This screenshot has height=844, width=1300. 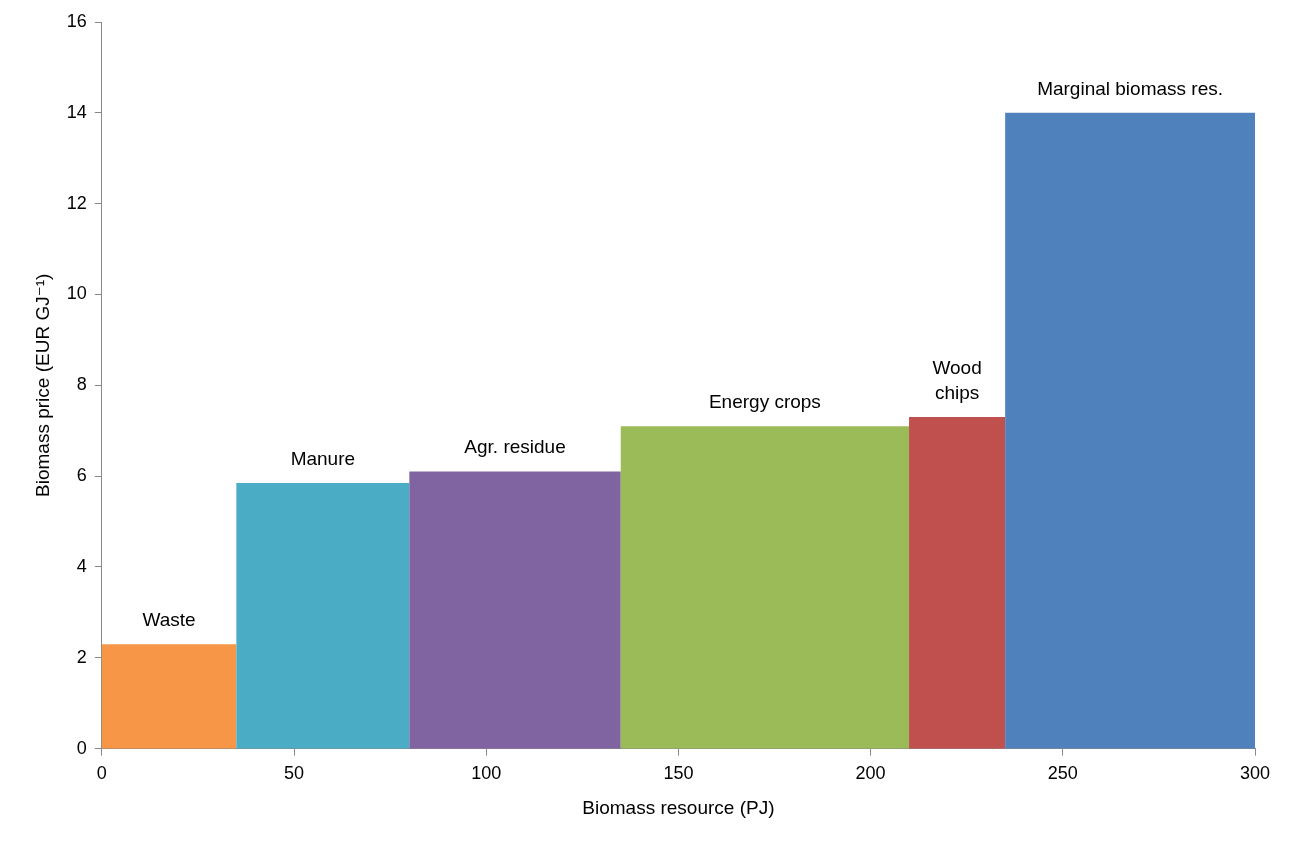 I want to click on y-axis-title: Biomass price (EUR GJ⁻¹), so click(x=42, y=385).